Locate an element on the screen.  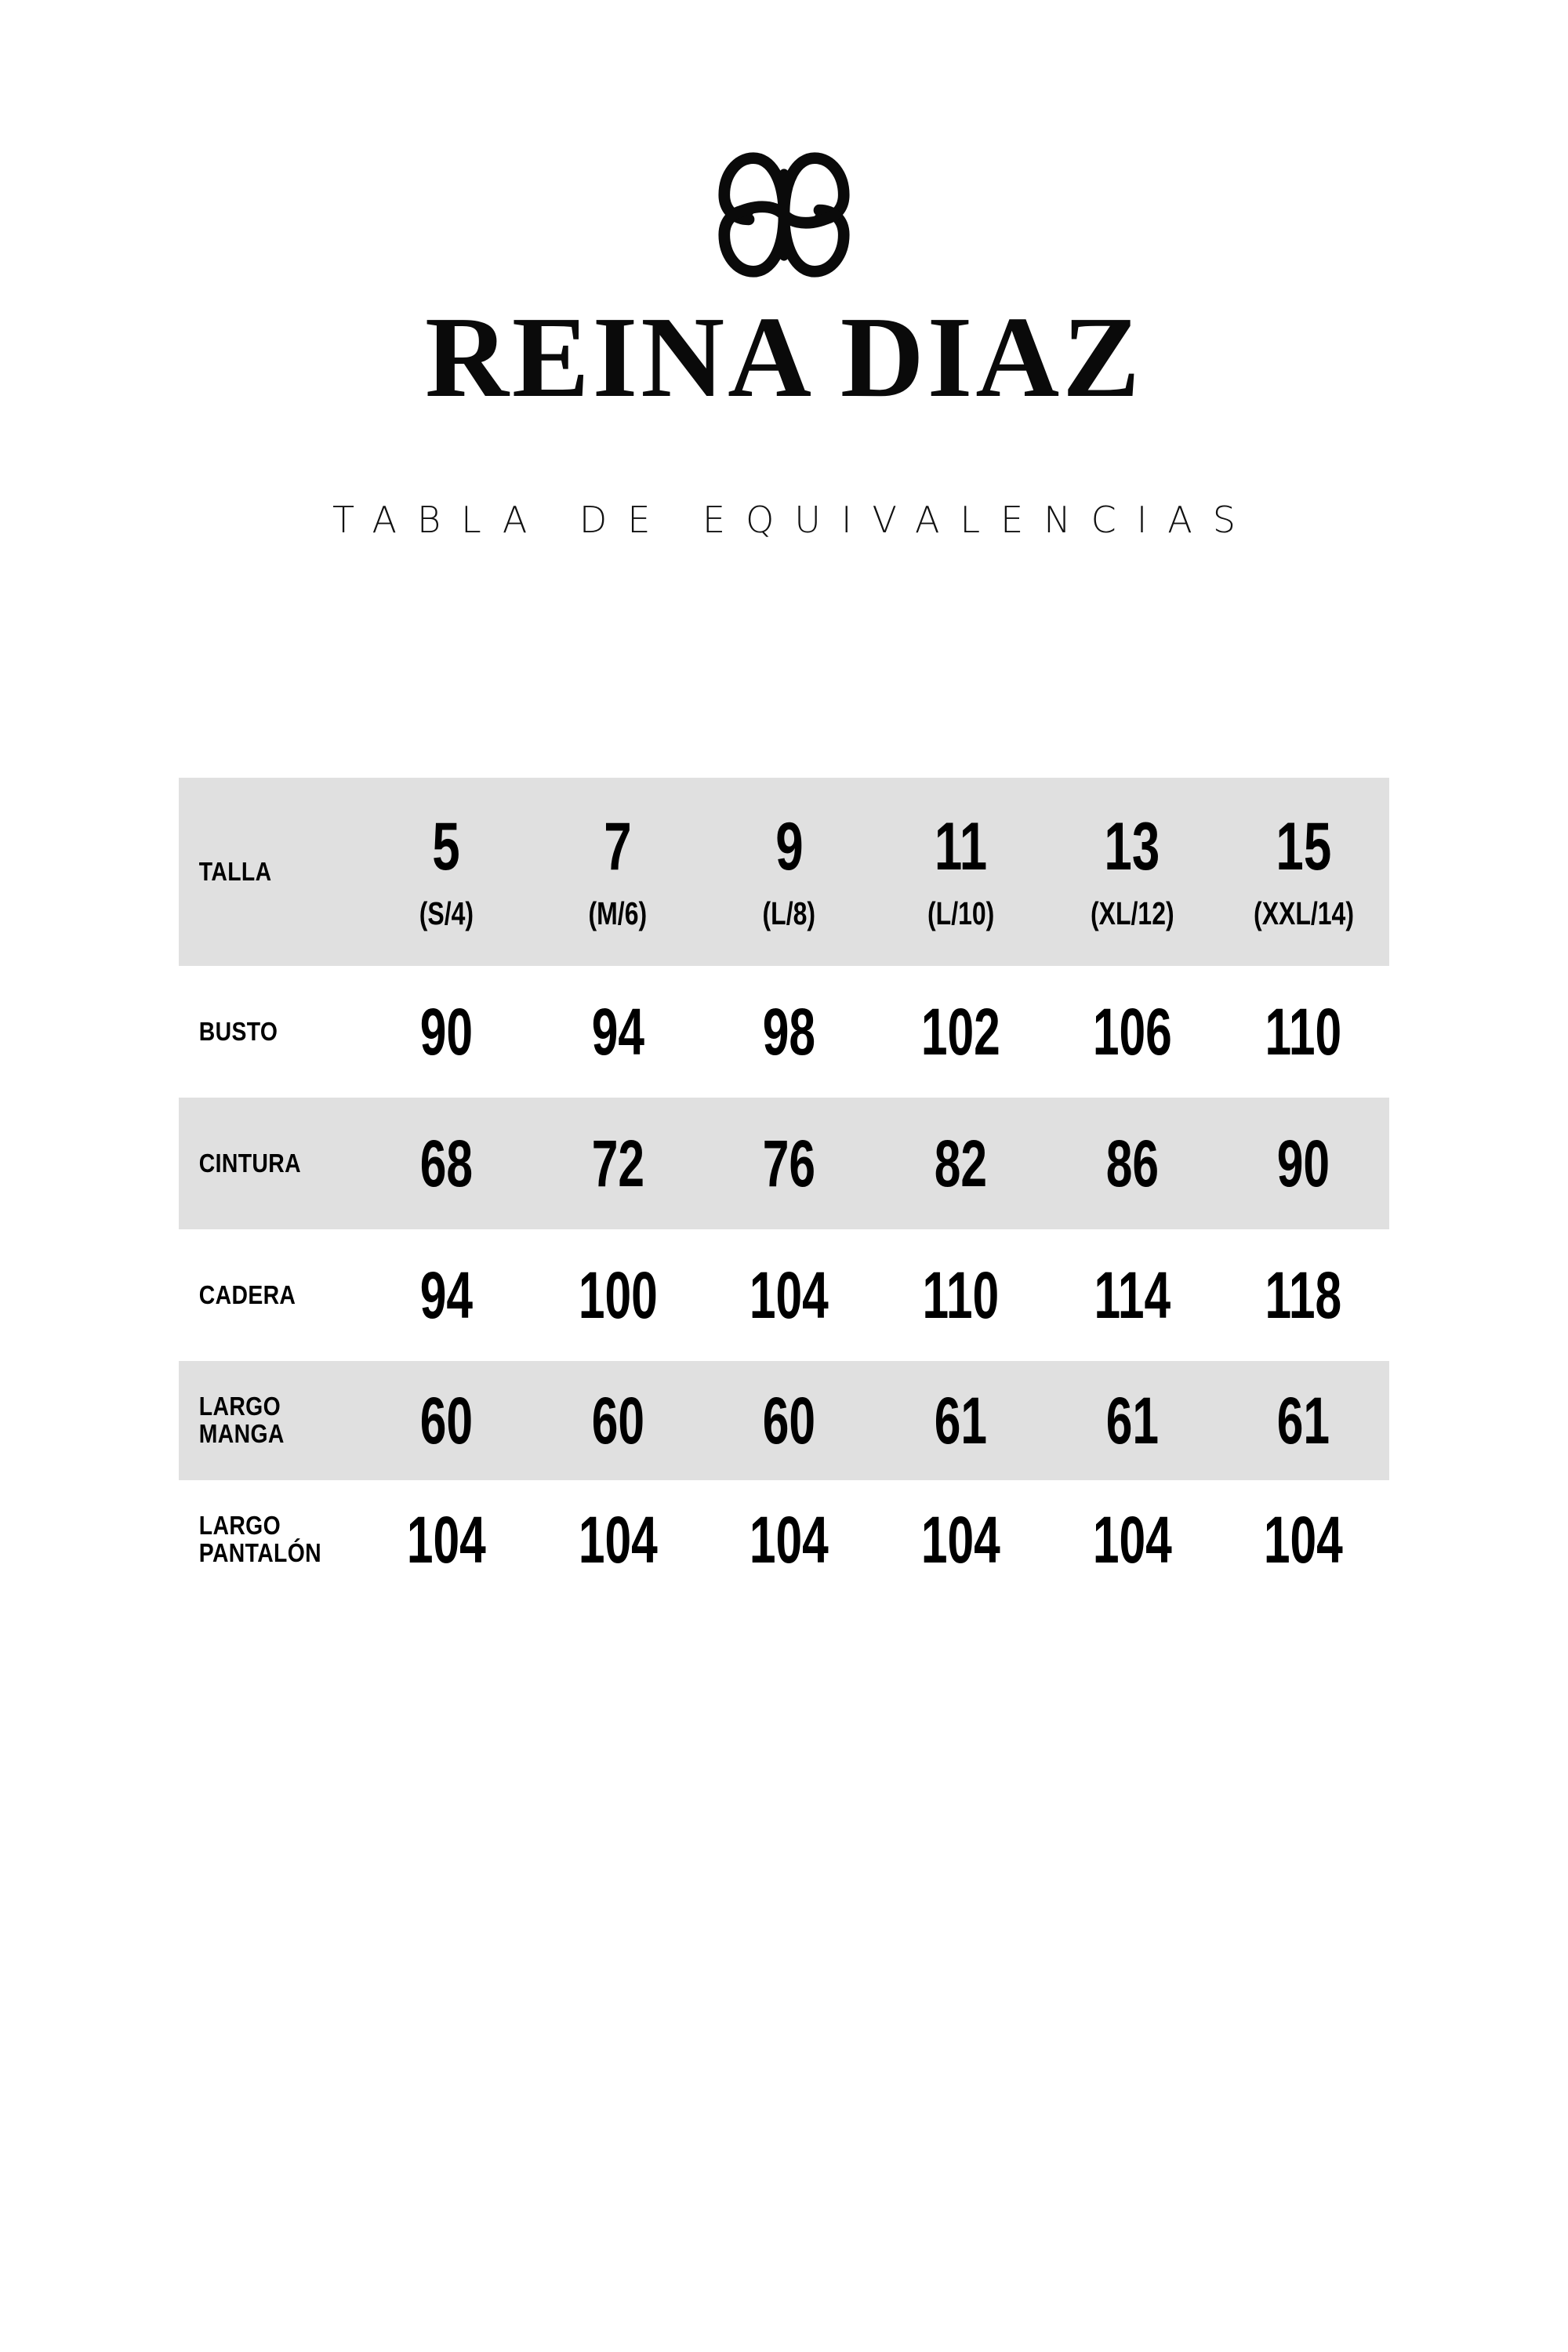
size-number: 7 is located at coordinates (618, 847).